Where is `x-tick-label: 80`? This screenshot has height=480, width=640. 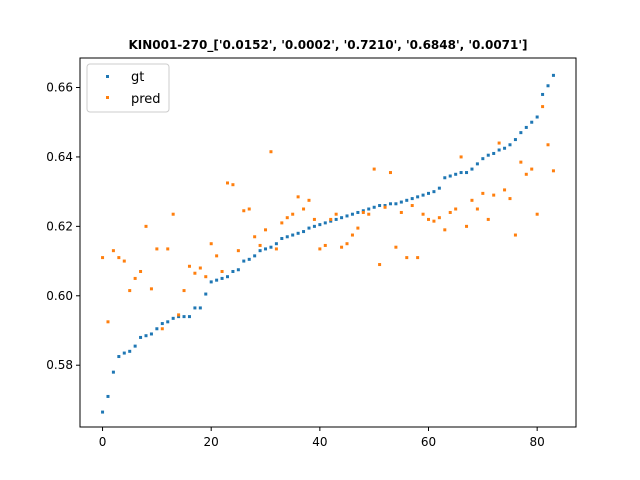
x-tick-label: 80 is located at coordinates (537, 442).